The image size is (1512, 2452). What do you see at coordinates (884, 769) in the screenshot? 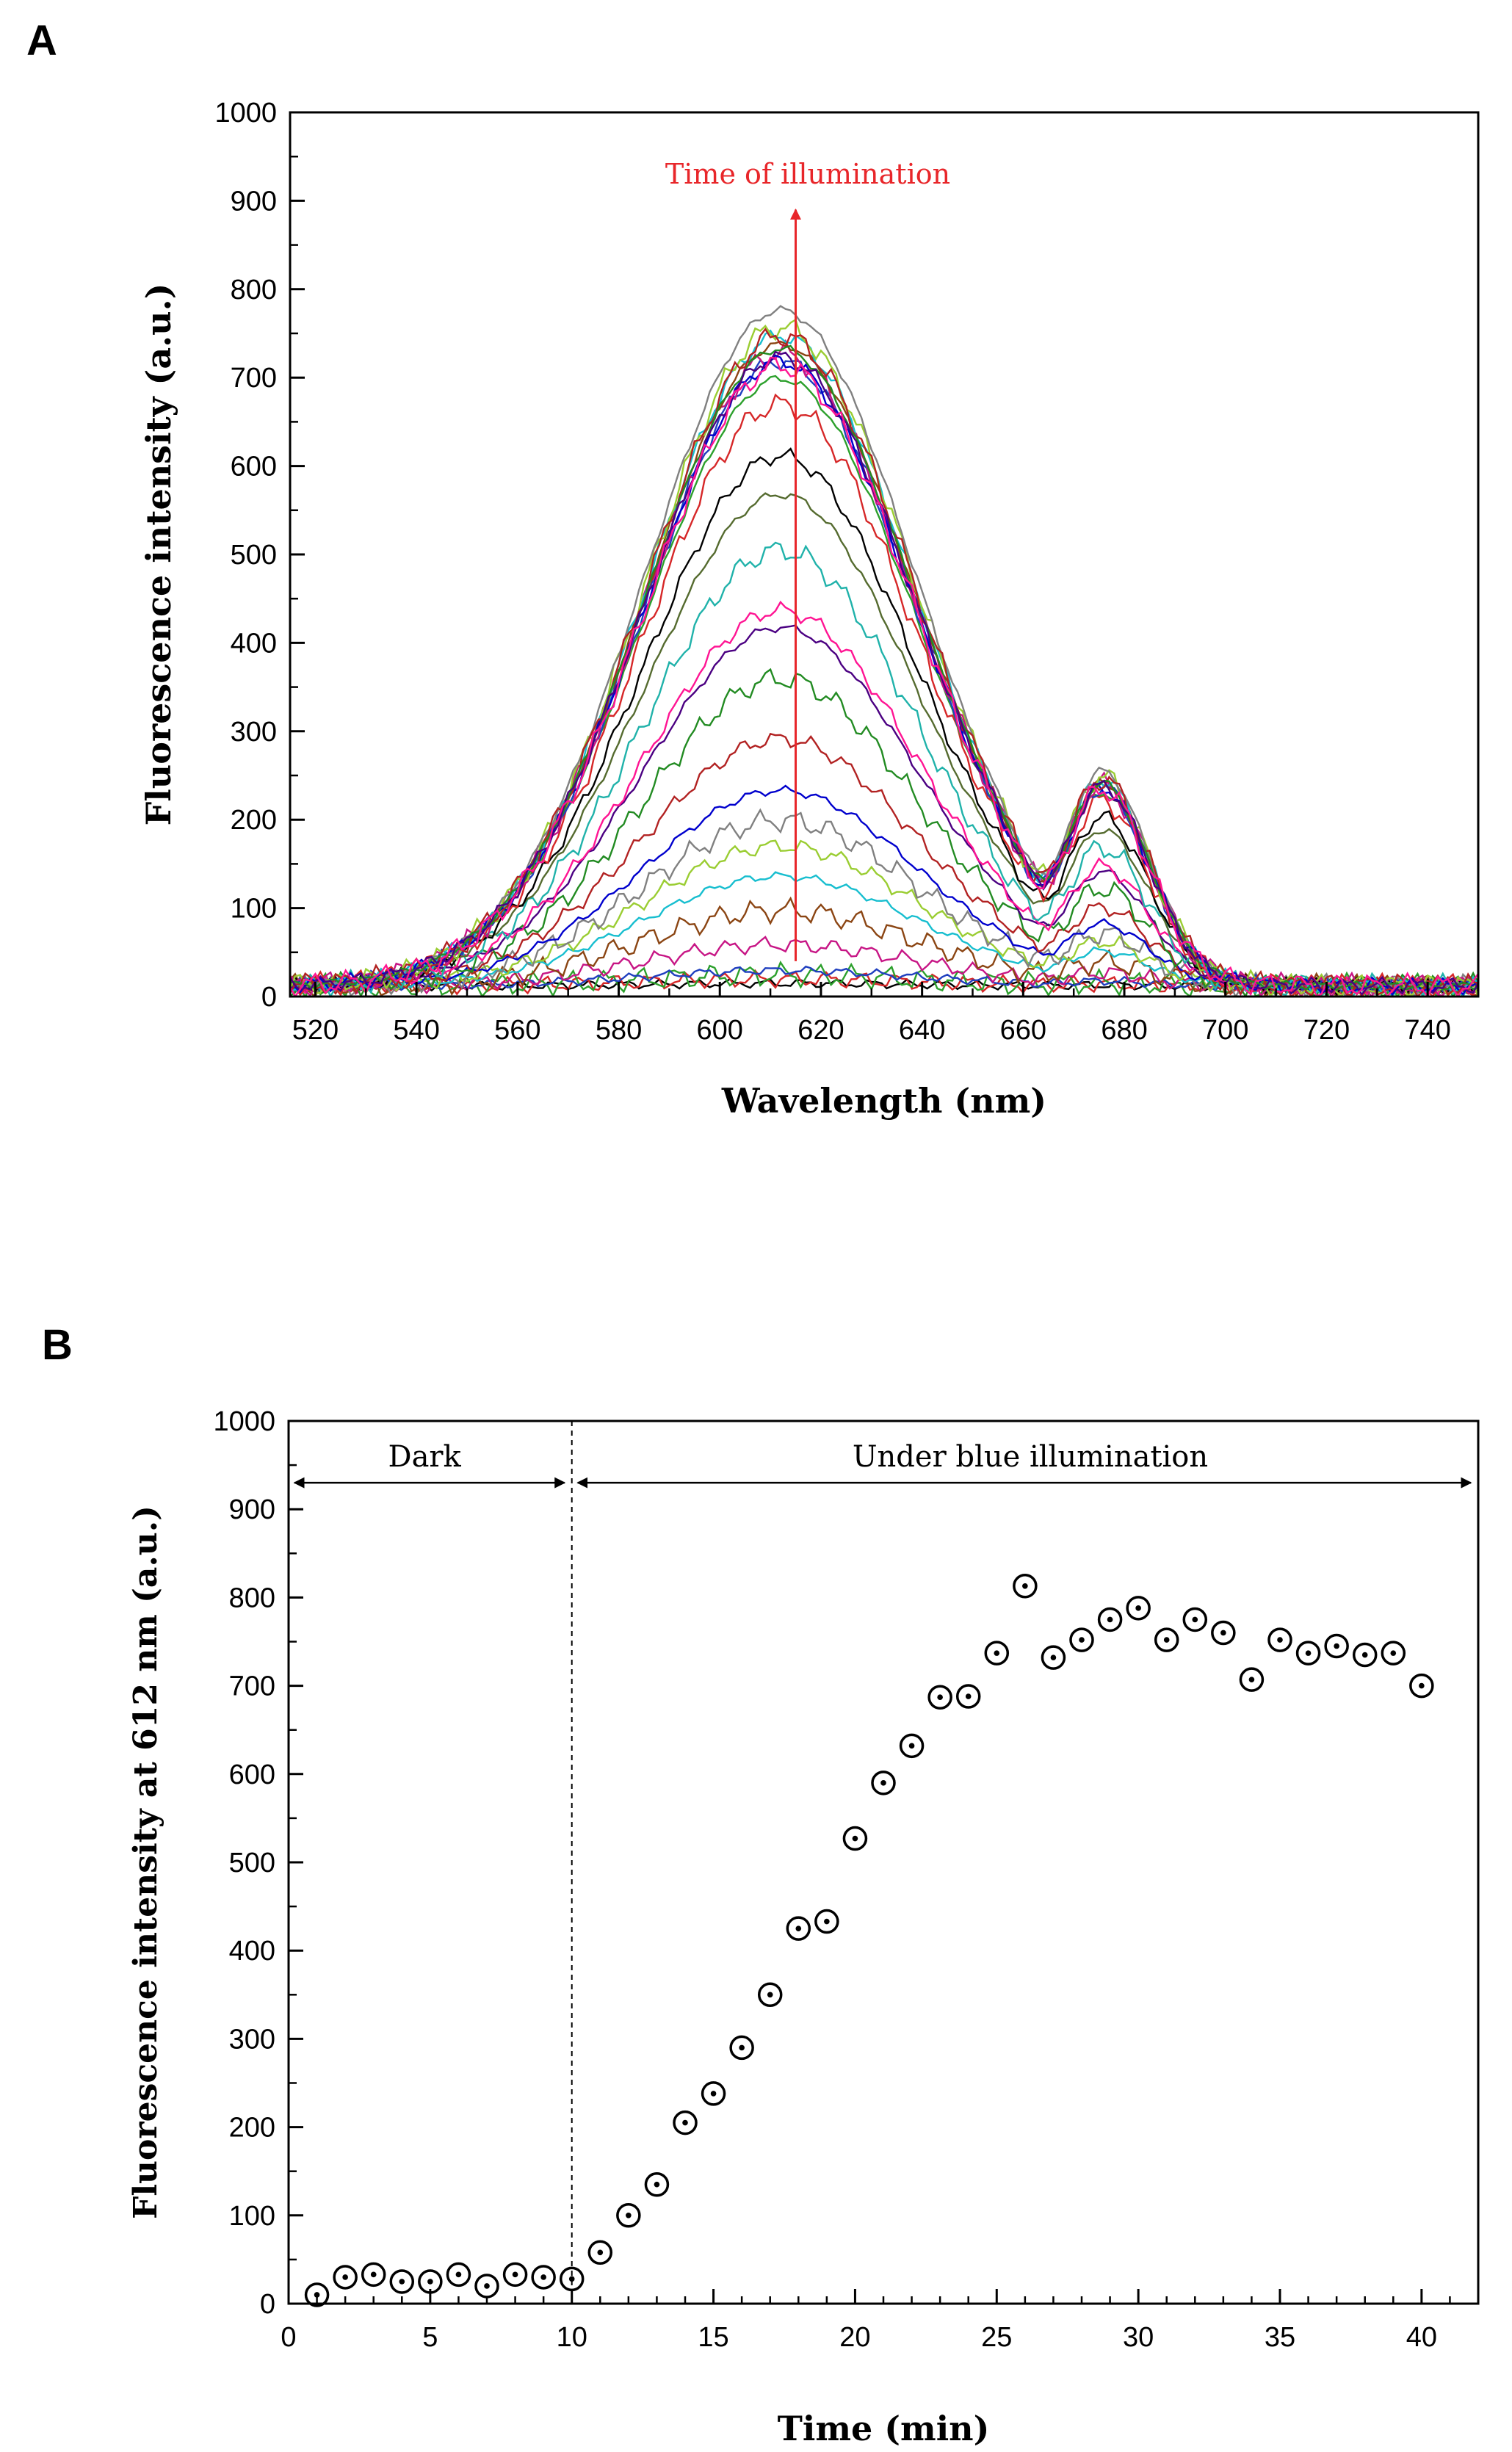
I see `spectrum-line` at bounding box center [884, 769].